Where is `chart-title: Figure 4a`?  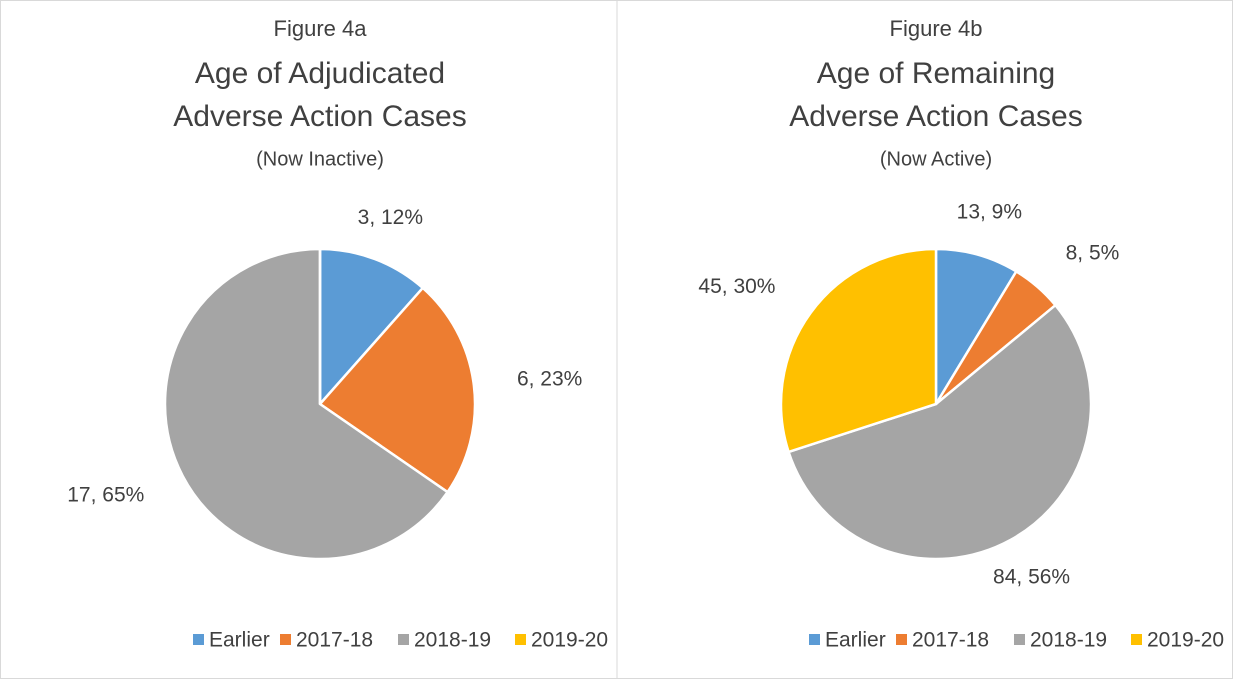 chart-title: Figure 4a is located at coordinates (321, 28).